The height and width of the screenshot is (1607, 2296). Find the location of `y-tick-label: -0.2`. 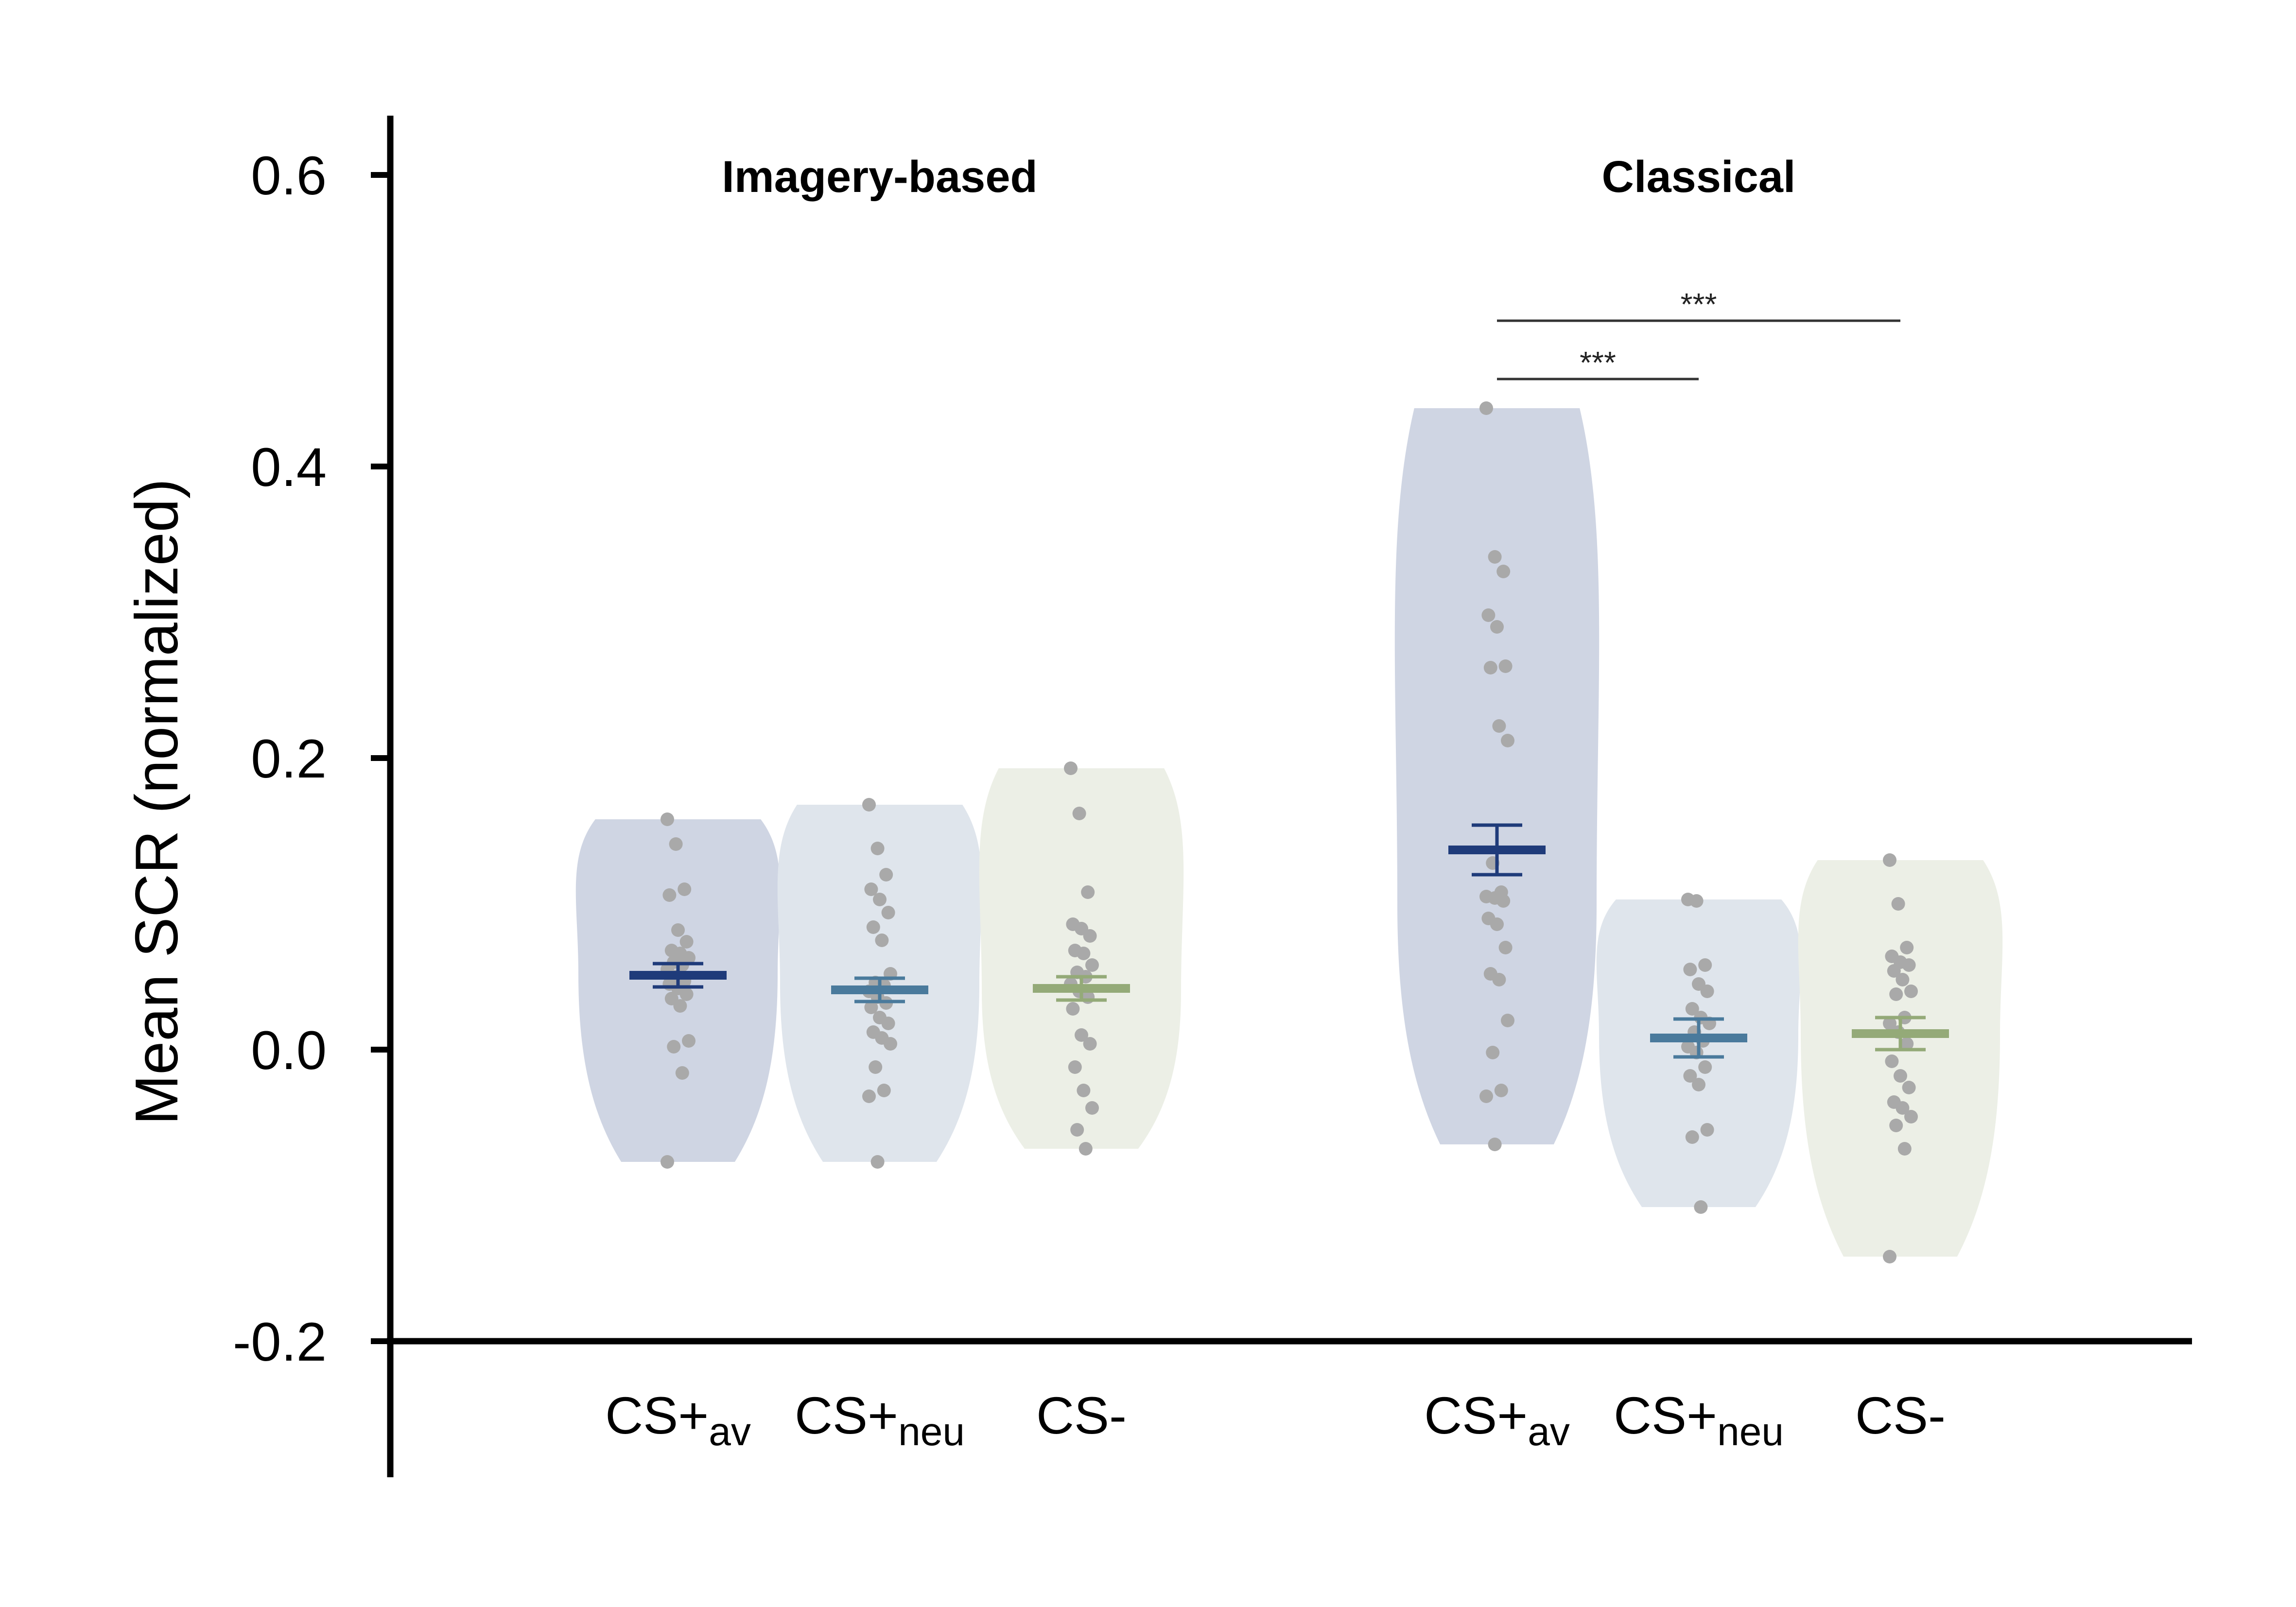

y-tick-label: -0.2 is located at coordinates (280, 1342).